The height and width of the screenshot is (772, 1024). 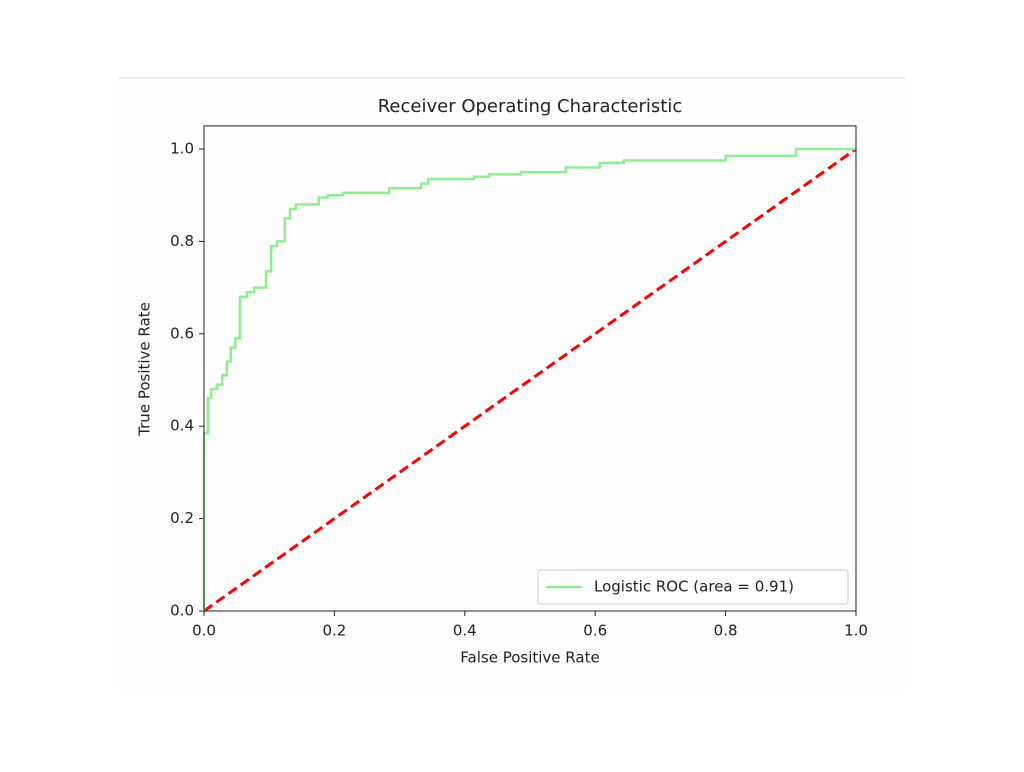 What do you see at coordinates (182, 149) in the screenshot?
I see `y-tick-label: 1.0` at bounding box center [182, 149].